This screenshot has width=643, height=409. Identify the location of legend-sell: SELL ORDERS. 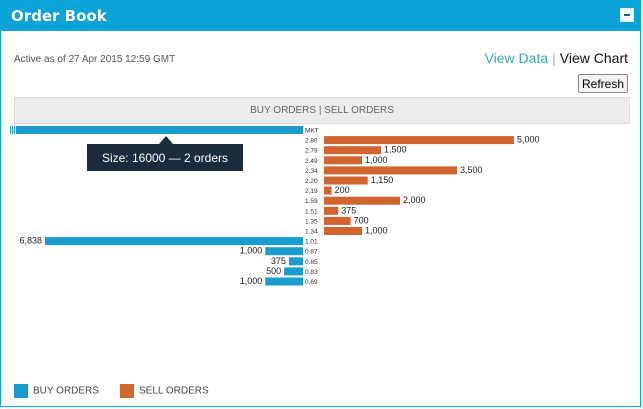
(164, 391).